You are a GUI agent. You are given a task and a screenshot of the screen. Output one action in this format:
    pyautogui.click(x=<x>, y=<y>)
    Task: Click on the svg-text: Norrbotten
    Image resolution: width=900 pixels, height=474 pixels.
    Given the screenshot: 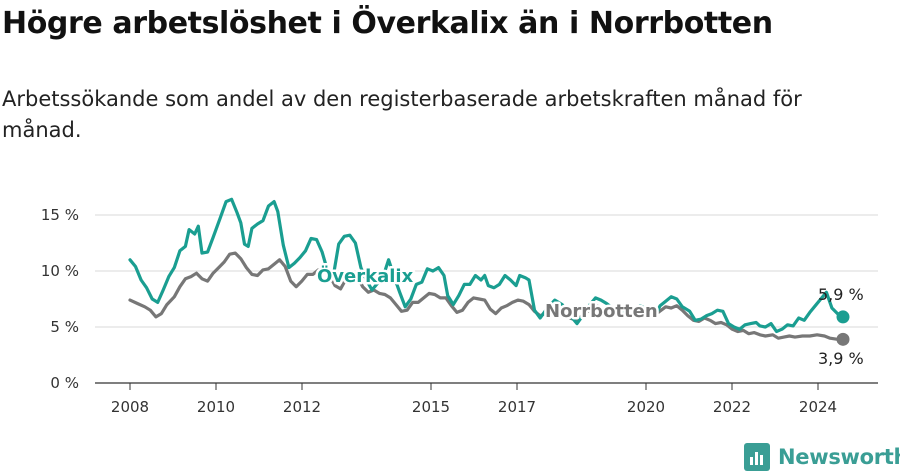 What is the action you would take?
    pyautogui.click(x=601, y=311)
    